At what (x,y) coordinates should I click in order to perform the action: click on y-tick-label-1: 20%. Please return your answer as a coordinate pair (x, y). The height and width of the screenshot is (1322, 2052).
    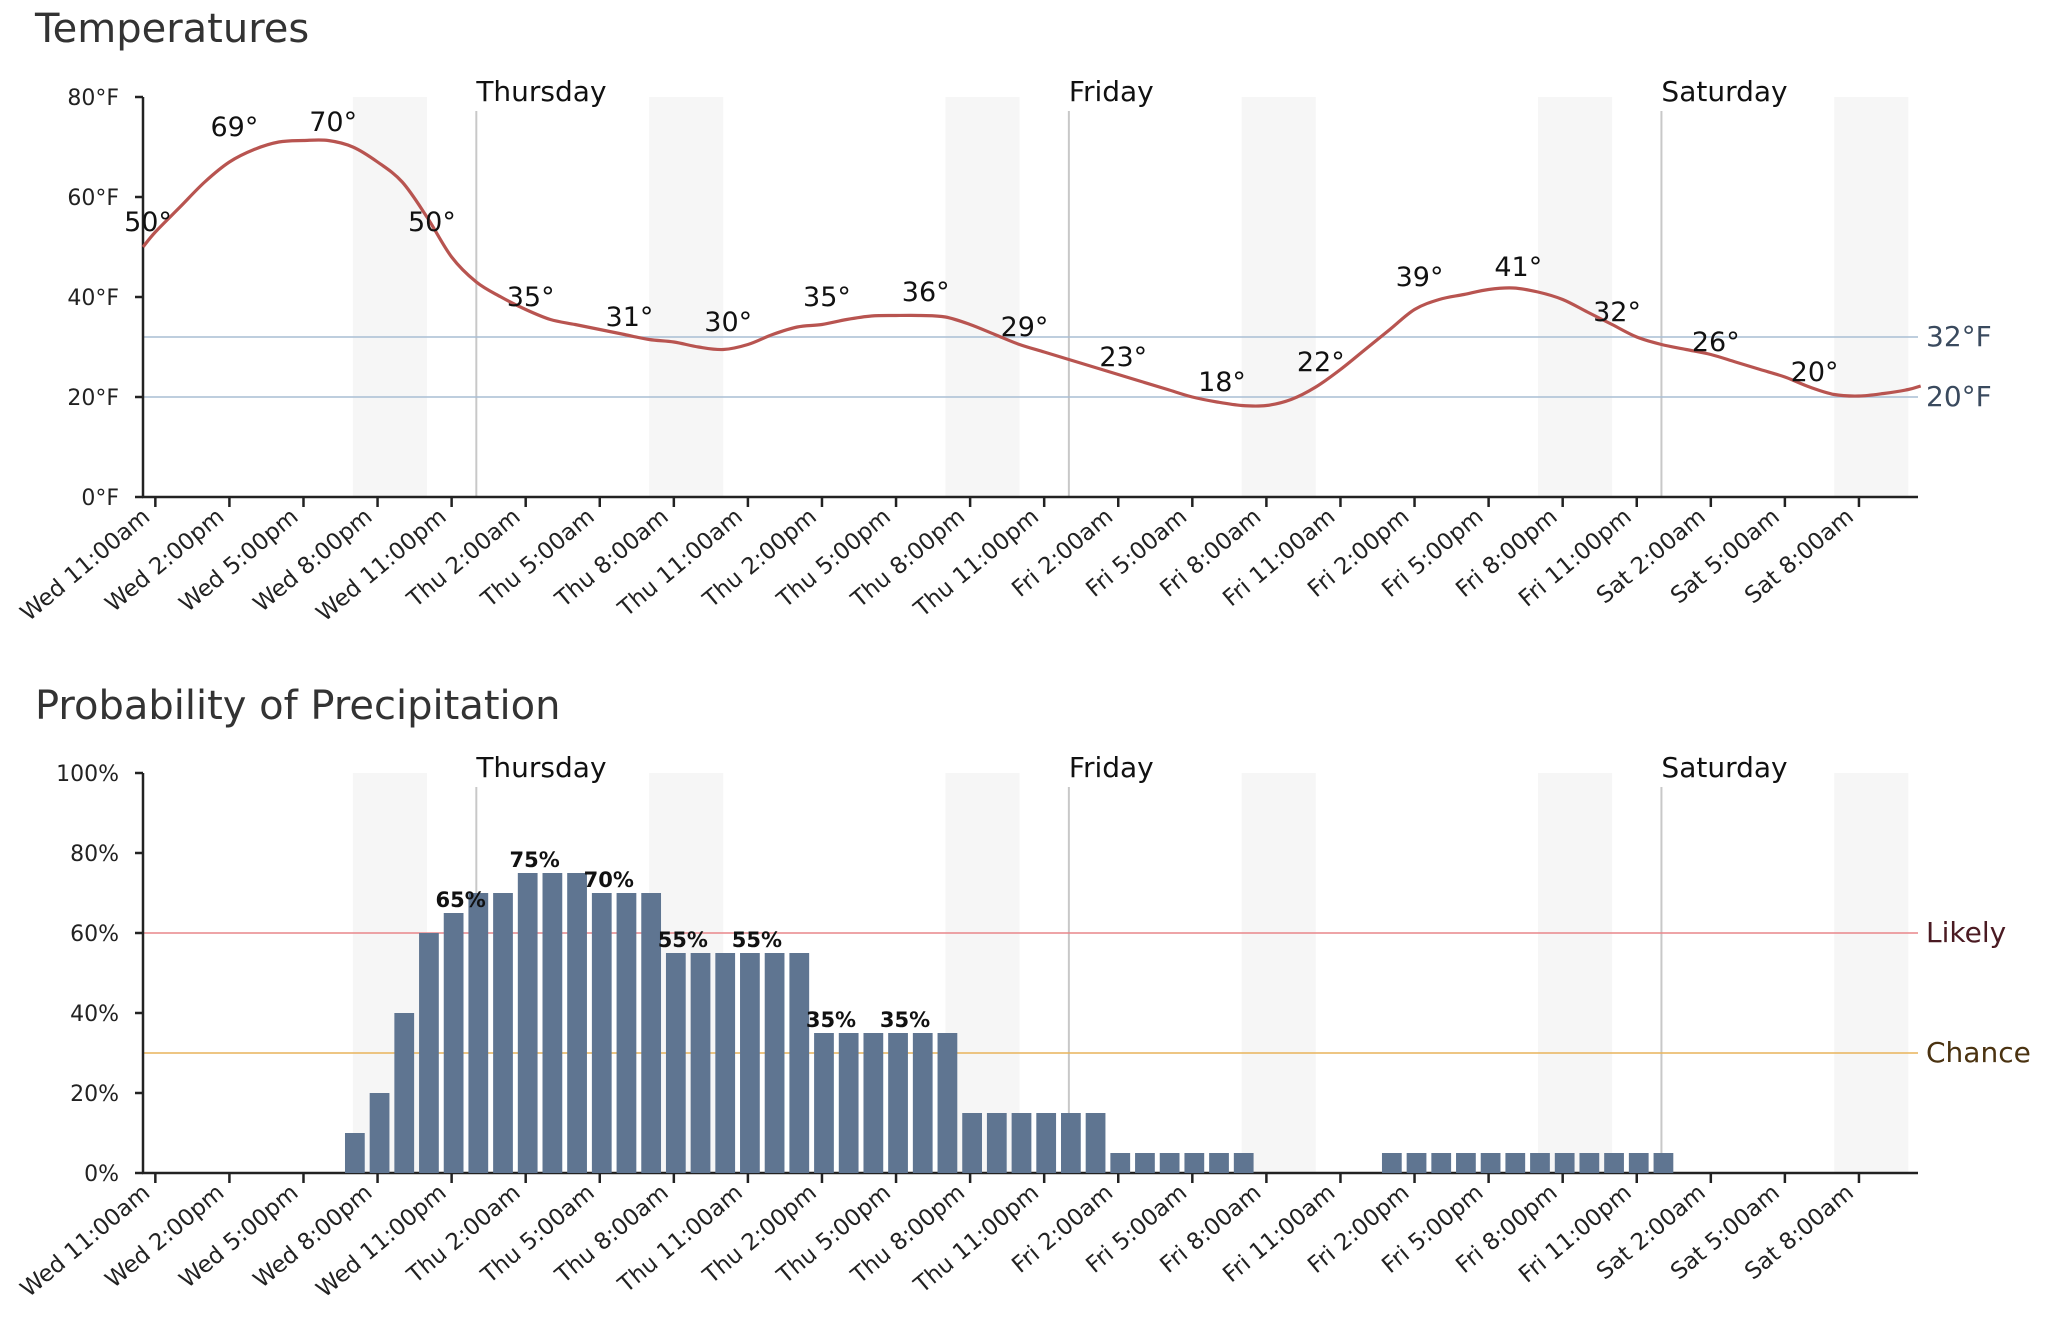
    Looking at the image, I should click on (94, 1094).